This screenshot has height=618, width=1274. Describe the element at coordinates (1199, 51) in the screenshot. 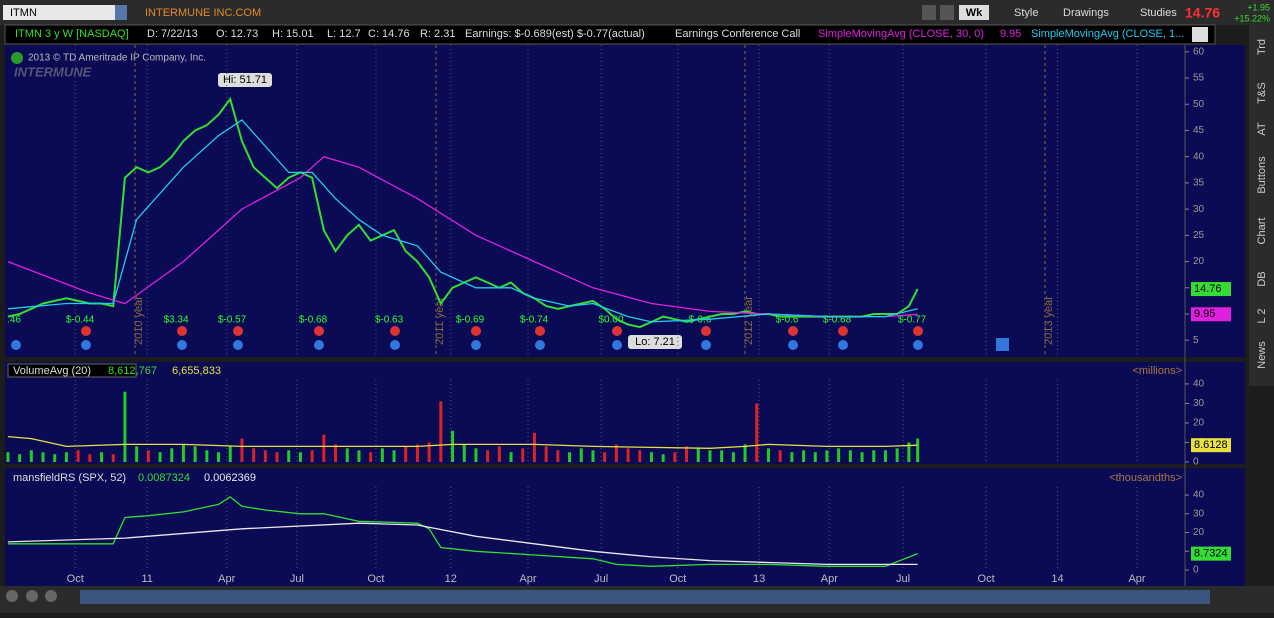

I see `y-tick-label: 60` at that location.